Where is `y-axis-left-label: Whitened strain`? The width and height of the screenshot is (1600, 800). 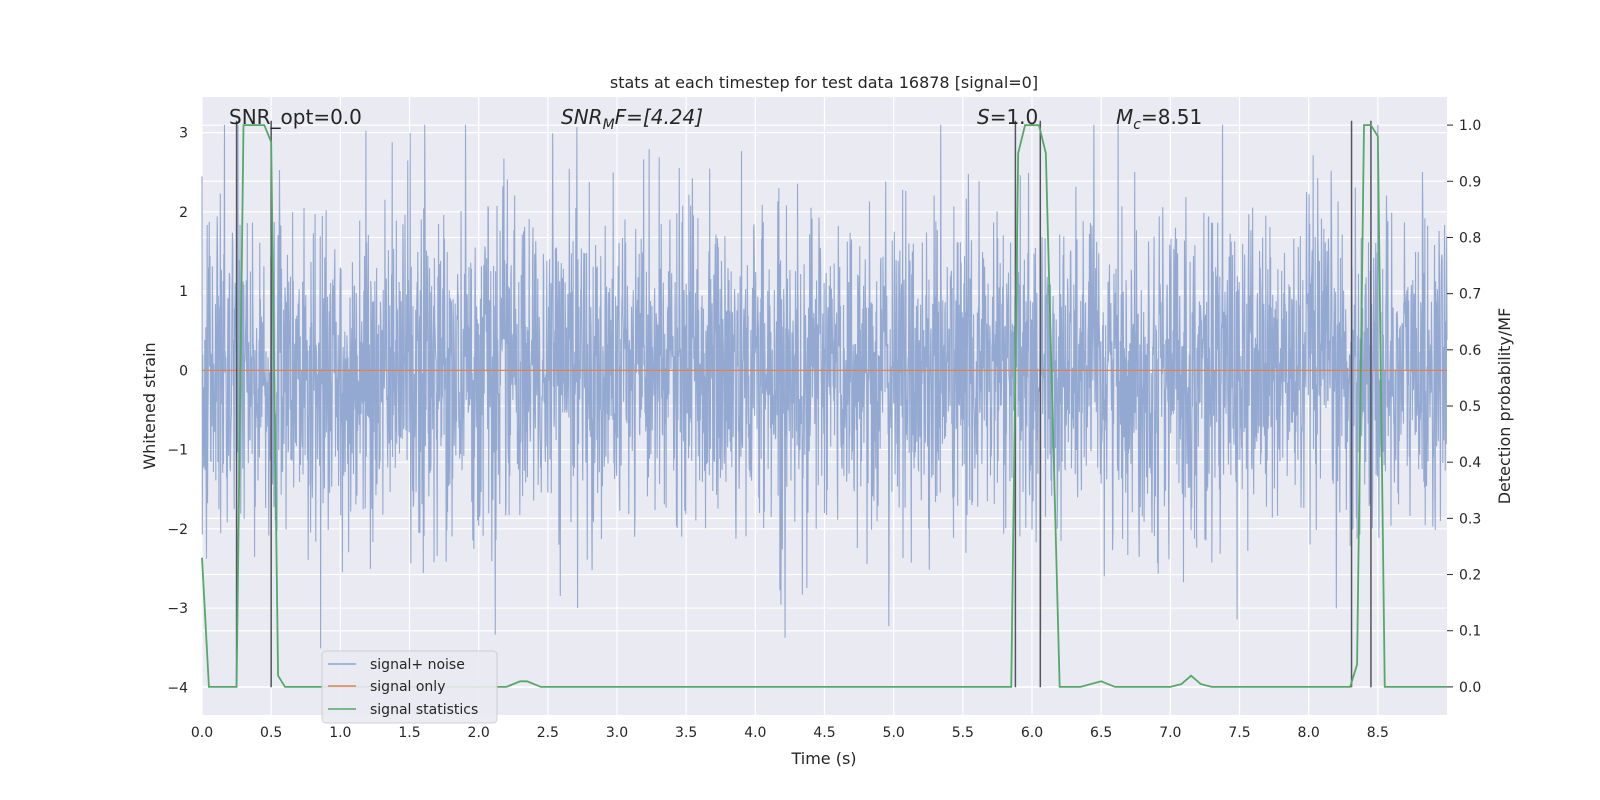 y-axis-left-label: Whitened strain is located at coordinates (149, 405).